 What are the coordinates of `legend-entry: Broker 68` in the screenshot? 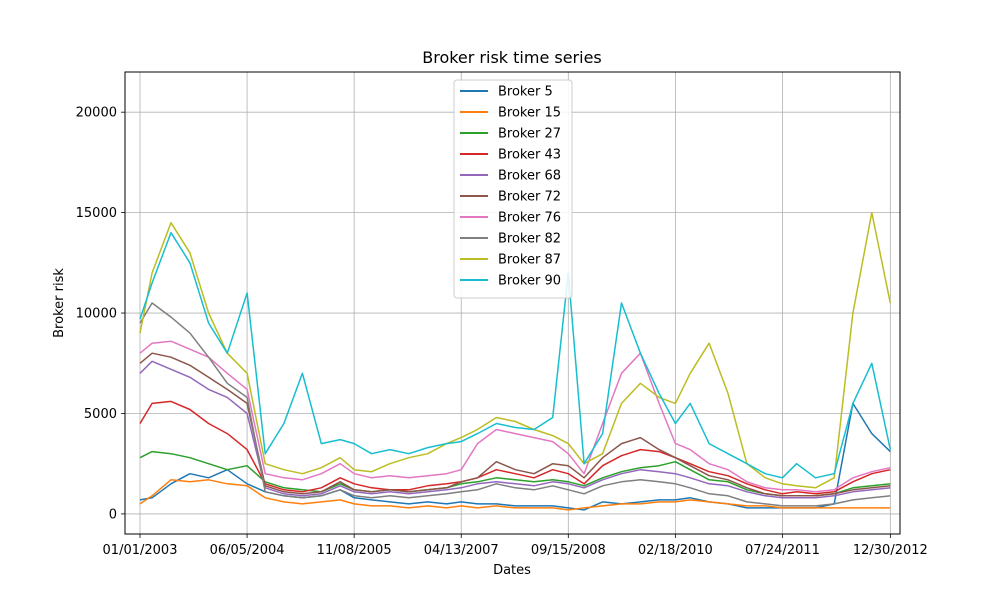 It's located at (529, 176).